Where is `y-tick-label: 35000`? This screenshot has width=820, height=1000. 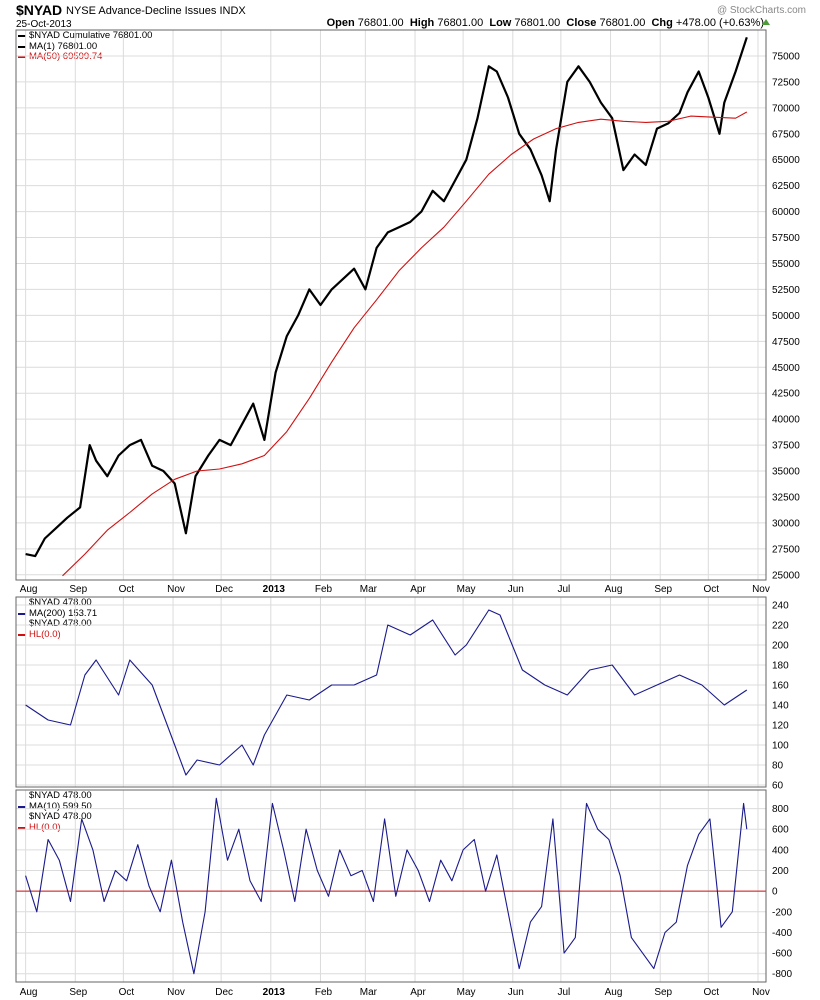 y-tick-label: 35000 is located at coordinates (786, 472).